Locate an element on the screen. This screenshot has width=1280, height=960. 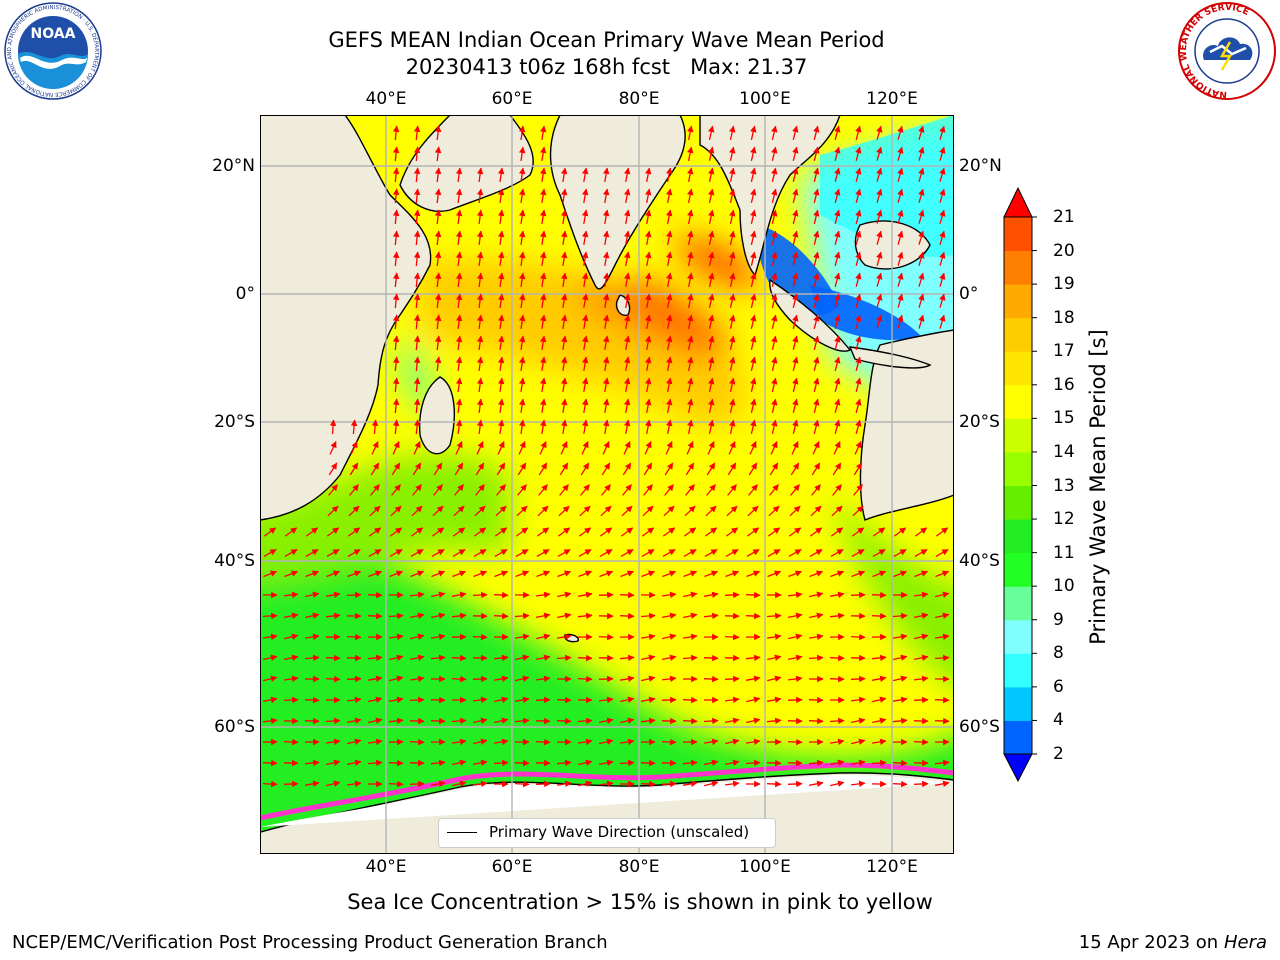
colorbar-tick-label: 19 is located at coordinates (1064, 284).